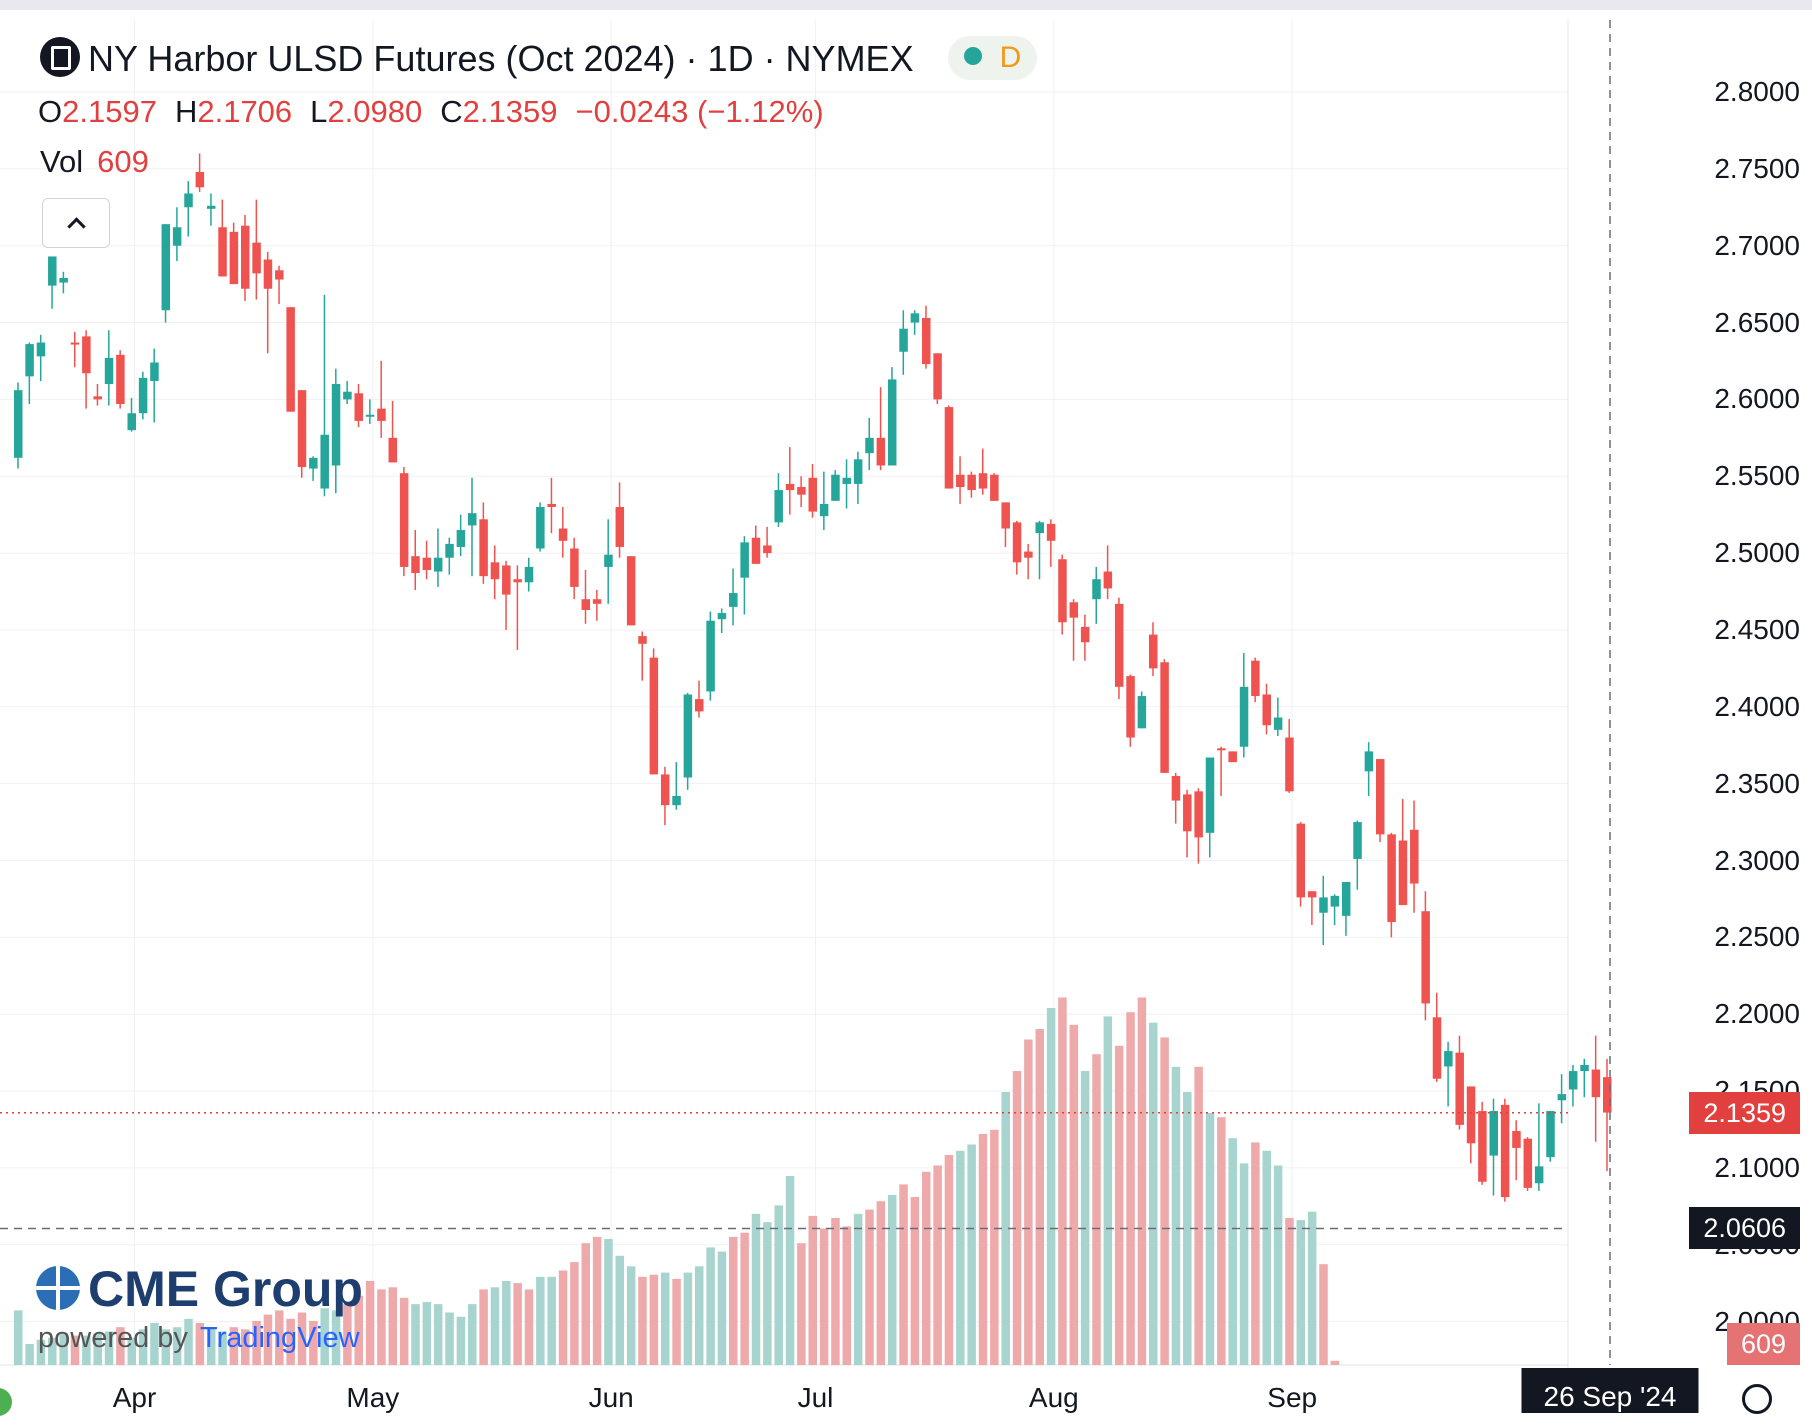  I want to click on collapse-legend-button, so click(76, 223).